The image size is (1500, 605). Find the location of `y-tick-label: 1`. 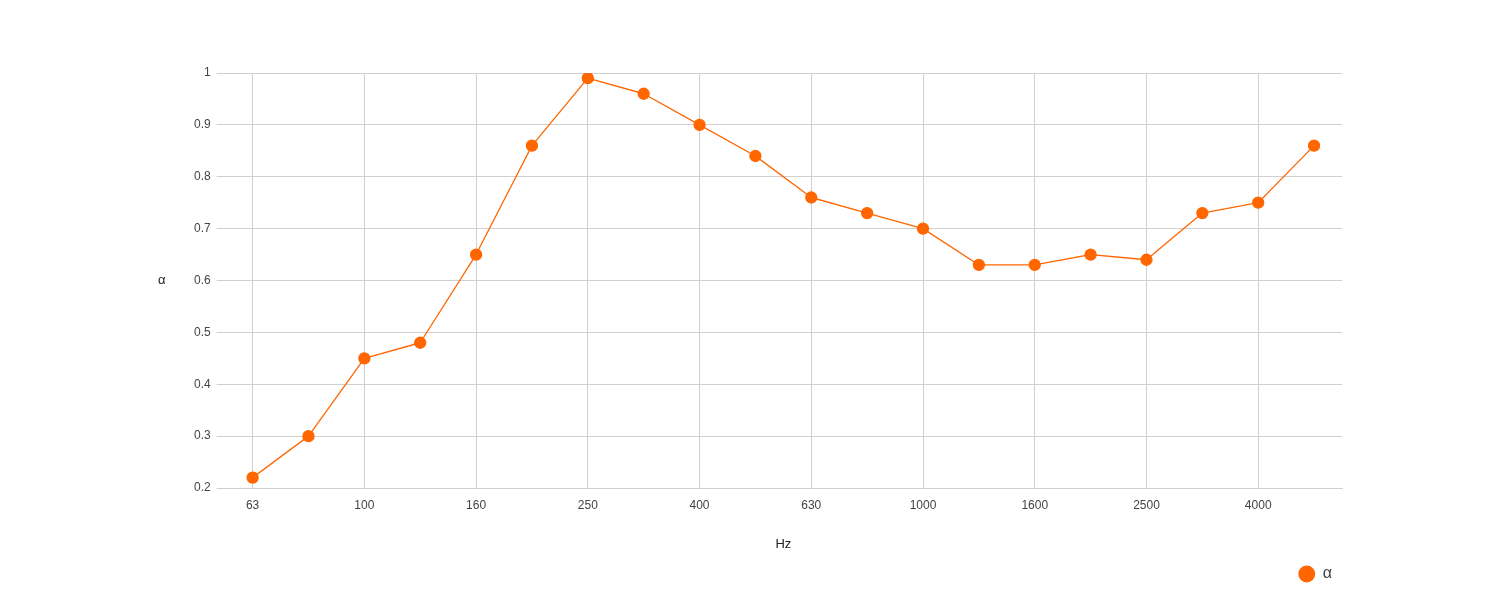

y-tick-label: 1 is located at coordinates (207, 72).